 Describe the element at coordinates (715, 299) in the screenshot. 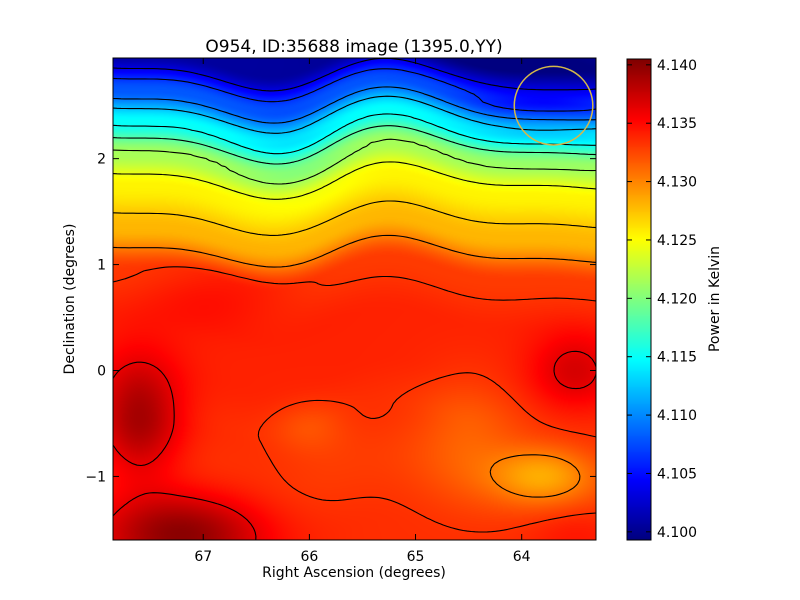

I see `colorbar-label: Power in Kelvin` at that location.